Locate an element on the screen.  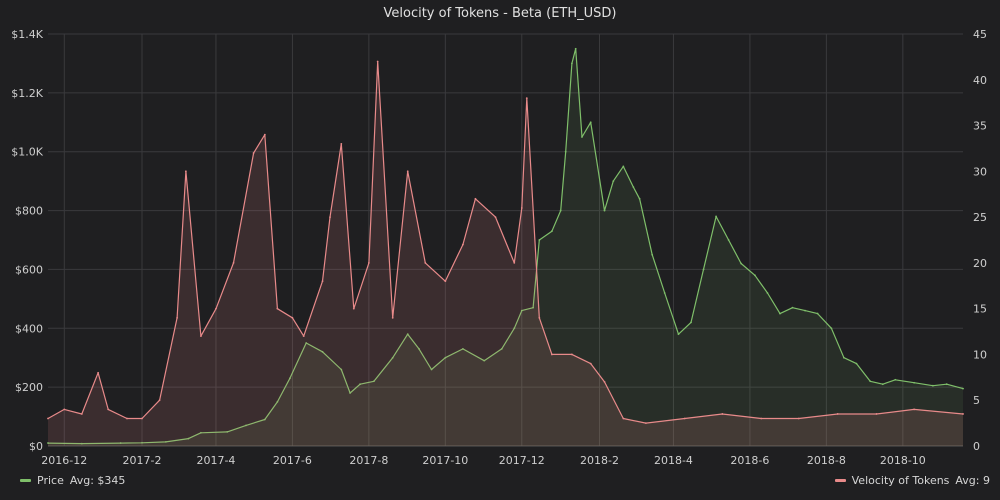
legend-price: Price Avg: $345 is located at coordinates (72, 480).